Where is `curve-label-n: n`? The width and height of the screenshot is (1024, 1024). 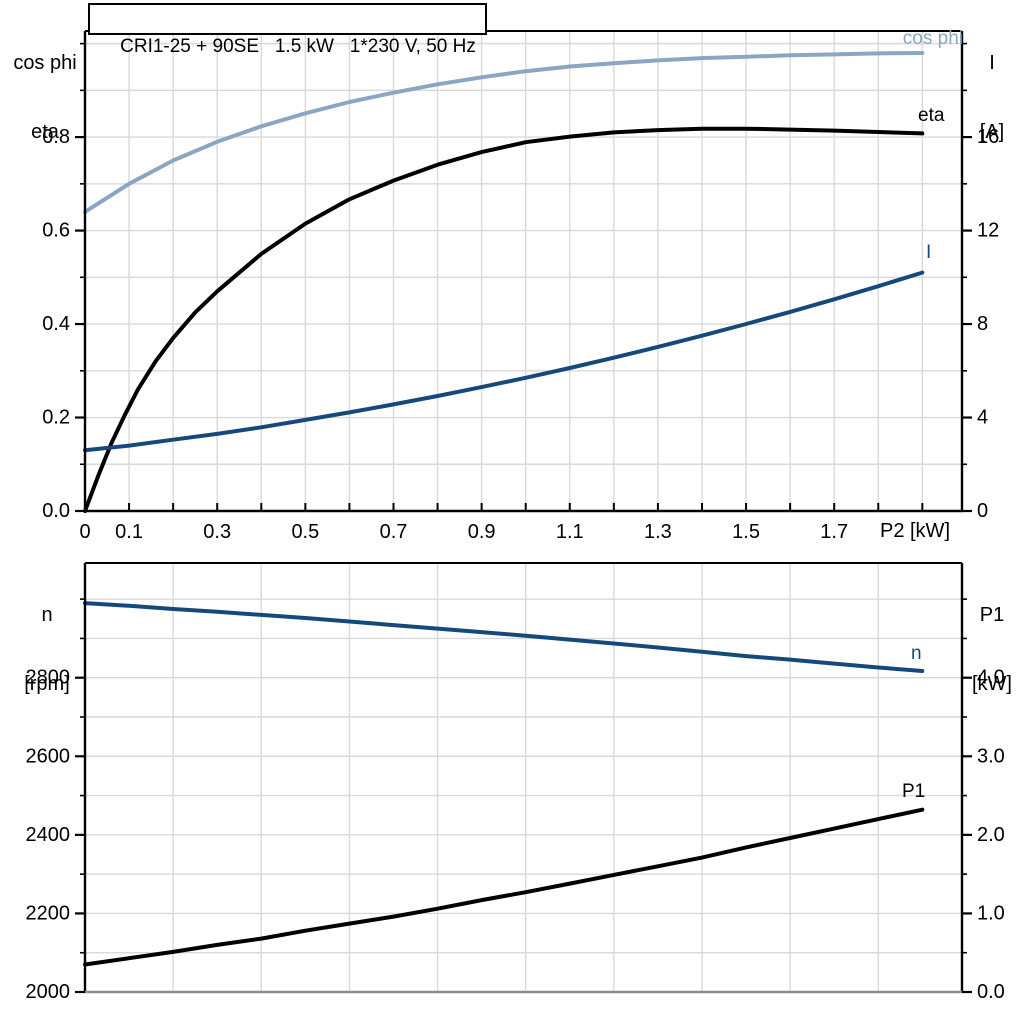
curve-label-n: n is located at coordinates (916, 653).